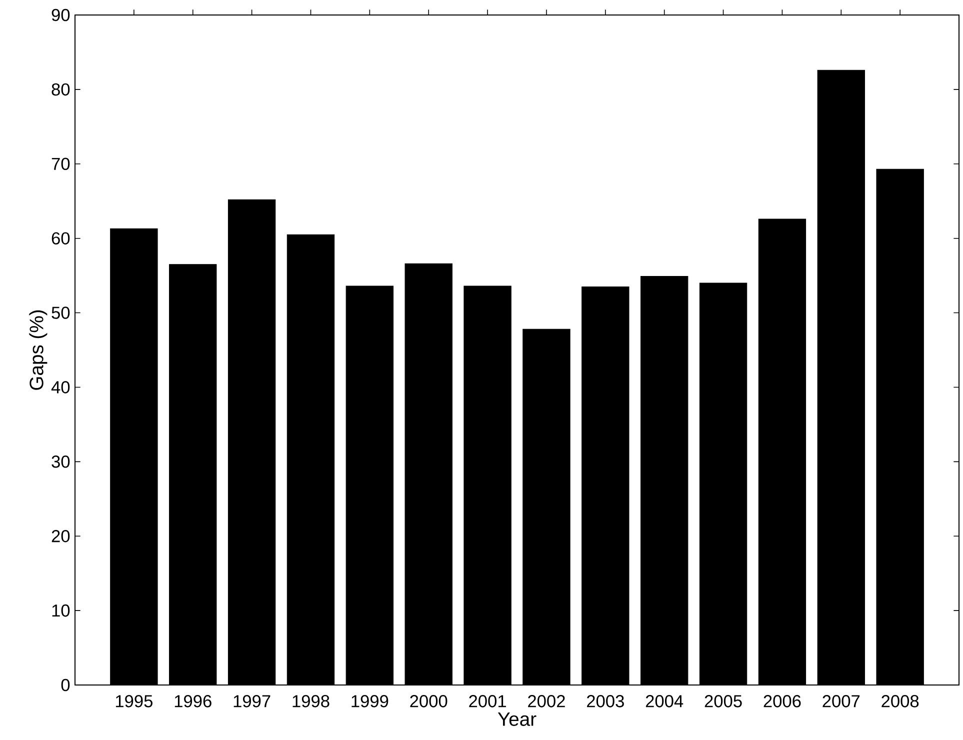 The image size is (963, 740). Describe the element at coordinates (61, 89) in the screenshot. I see `y-tick-label: 80` at that location.